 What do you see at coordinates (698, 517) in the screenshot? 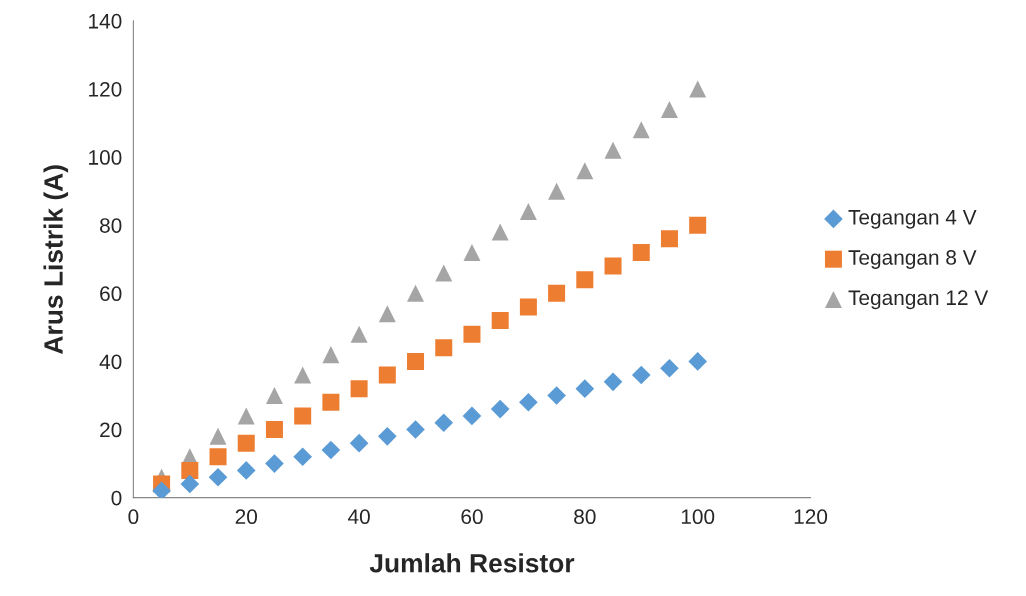
I see `x-tick-label: 100` at bounding box center [698, 517].